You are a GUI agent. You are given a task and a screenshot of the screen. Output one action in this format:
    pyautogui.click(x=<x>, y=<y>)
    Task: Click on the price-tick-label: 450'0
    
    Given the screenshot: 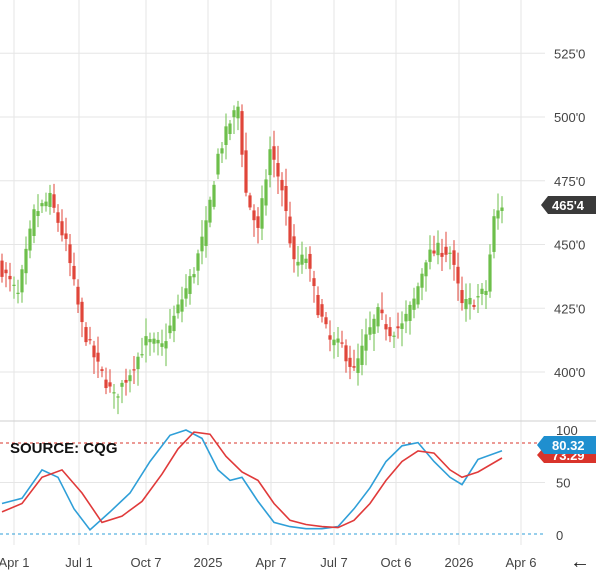 What is the action you would take?
    pyautogui.click(x=569, y=245)
    